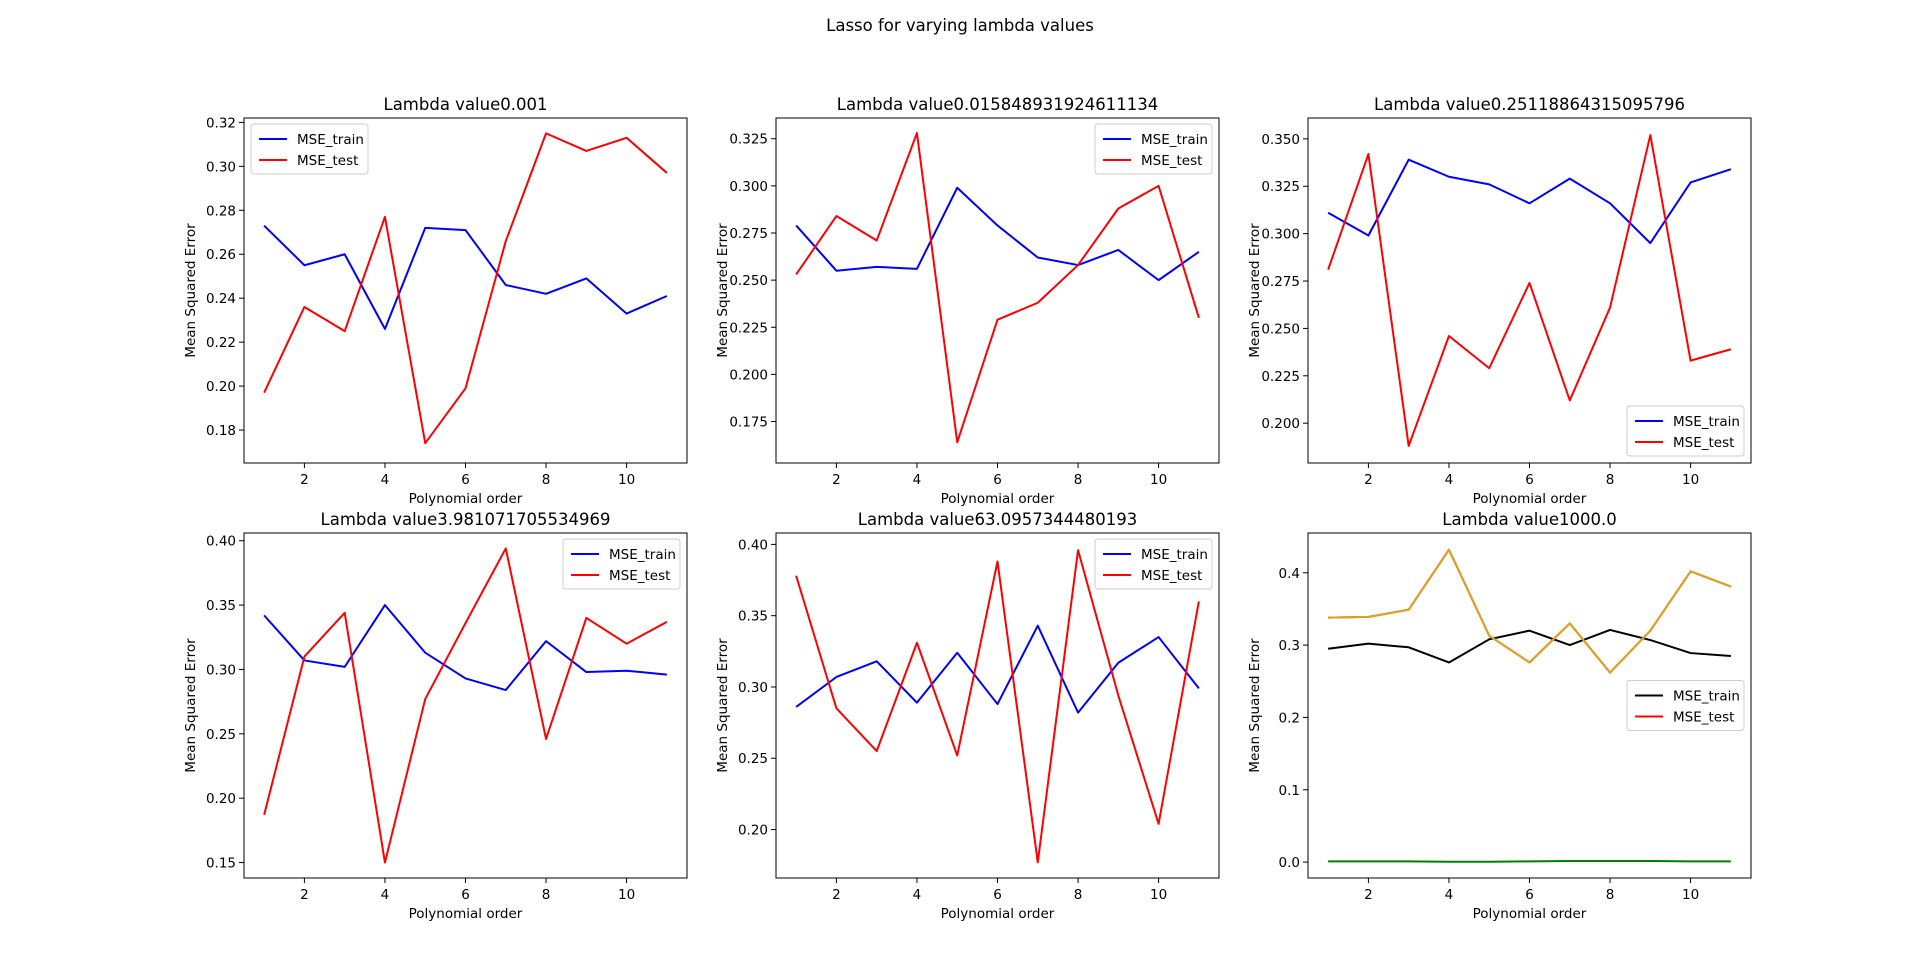  I want to click on subplot-title: Lambda value0.001, so click(466, 104).